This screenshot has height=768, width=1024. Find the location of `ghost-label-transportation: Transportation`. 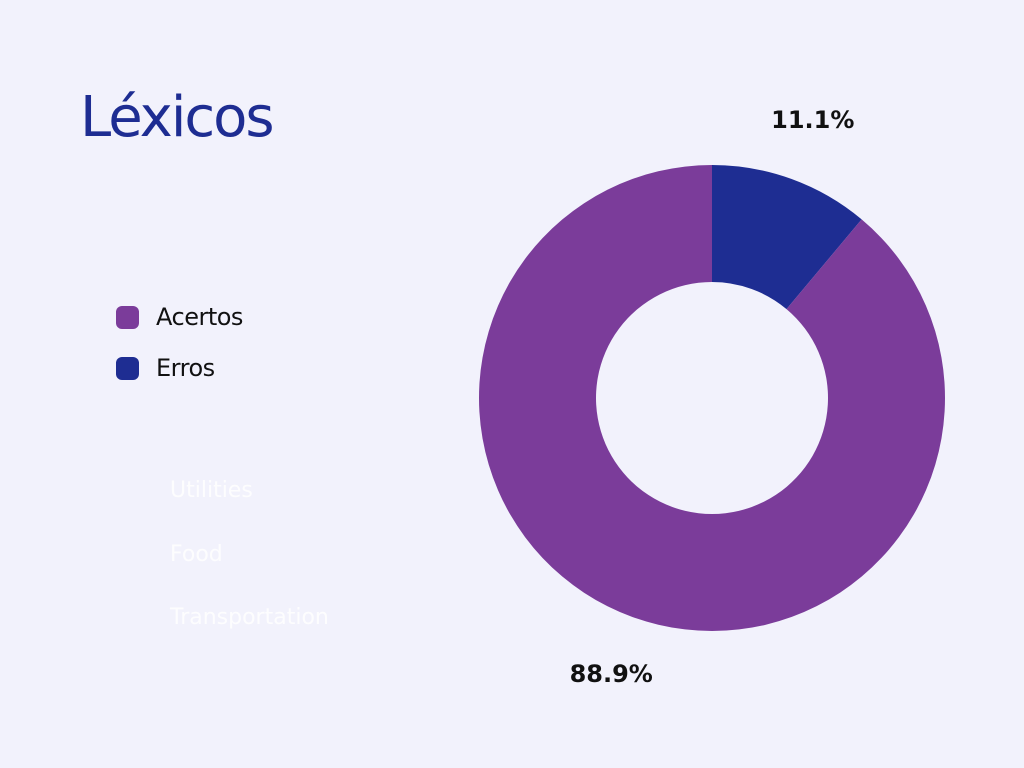

ghost-label-transportation: Transportation is located at coordinates (249, 617).